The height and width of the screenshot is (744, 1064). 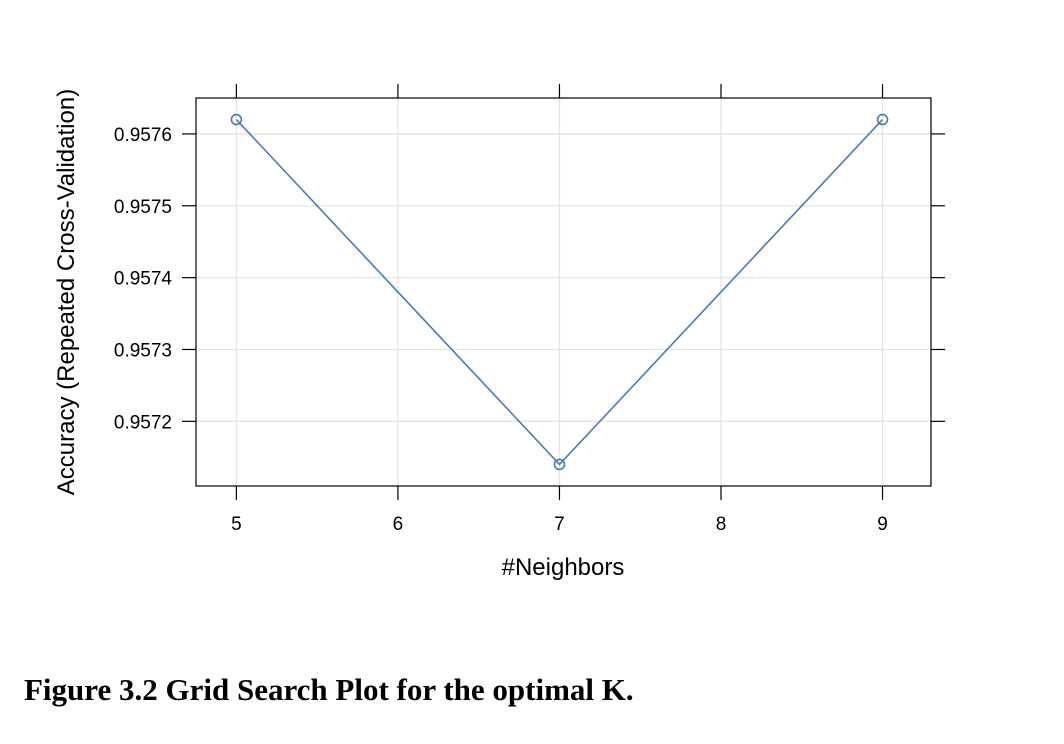 What do you see at coordinates (236, 524) in the screenshot?
I see `x-tick-label: 5` at bounding box center [236, 524].